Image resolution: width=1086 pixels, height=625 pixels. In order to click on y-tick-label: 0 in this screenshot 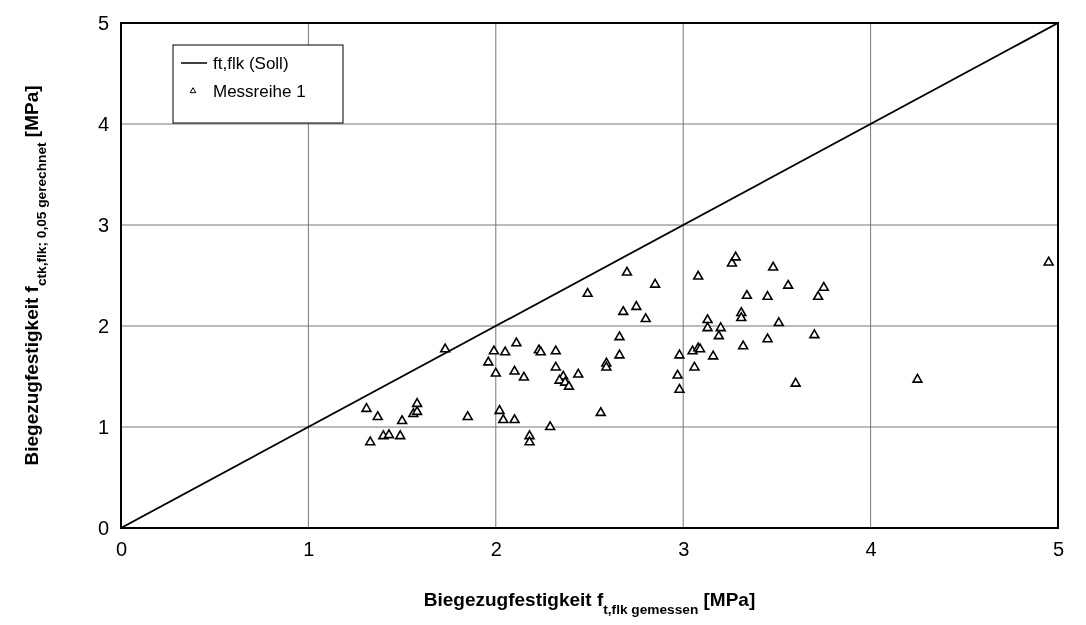, I will do `click(103, 527)`.